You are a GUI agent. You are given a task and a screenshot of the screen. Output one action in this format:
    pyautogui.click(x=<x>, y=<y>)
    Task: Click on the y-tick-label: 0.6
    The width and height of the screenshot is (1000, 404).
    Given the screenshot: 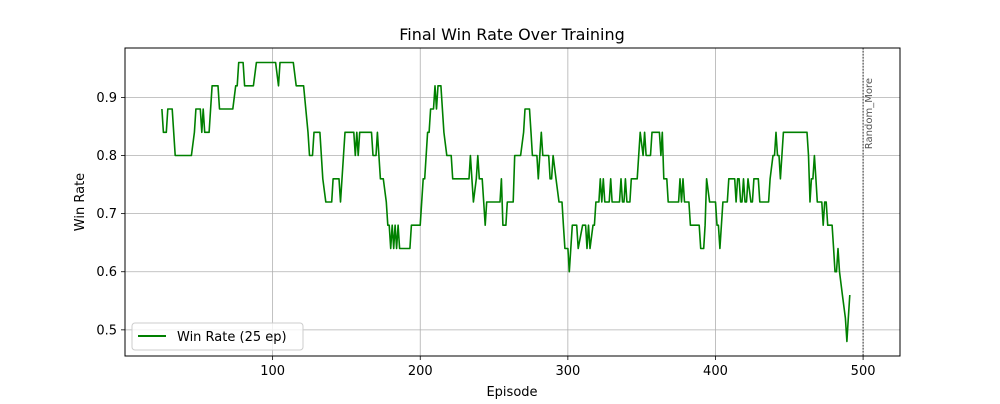 What is the action you would take?
    pyautogui.click(x=106, y=272)
    